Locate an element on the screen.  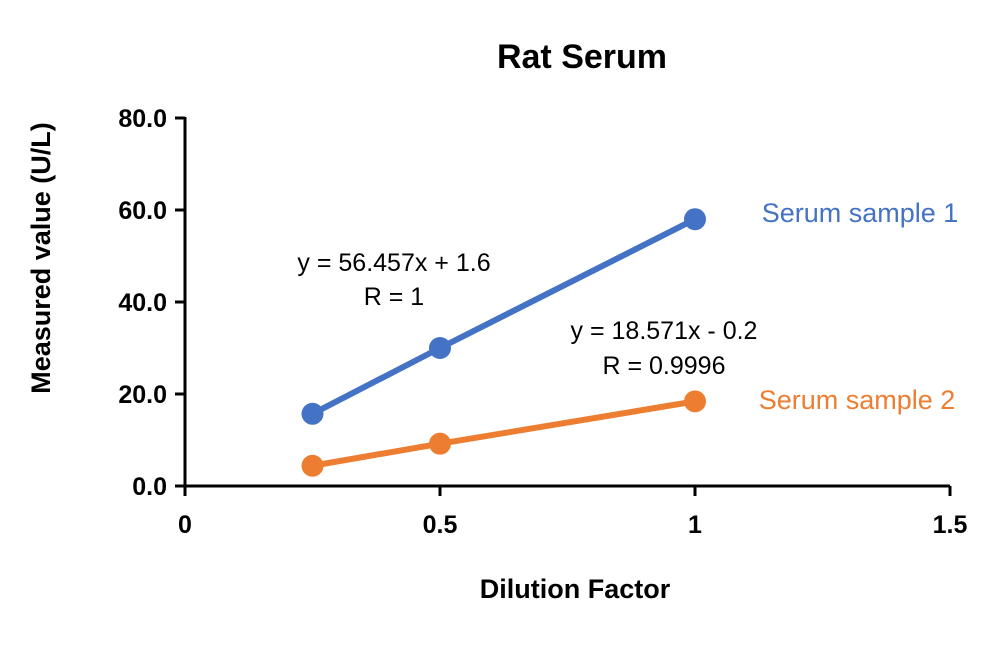
y-tick-label: 20.0 is located at coordinates (142, 395).